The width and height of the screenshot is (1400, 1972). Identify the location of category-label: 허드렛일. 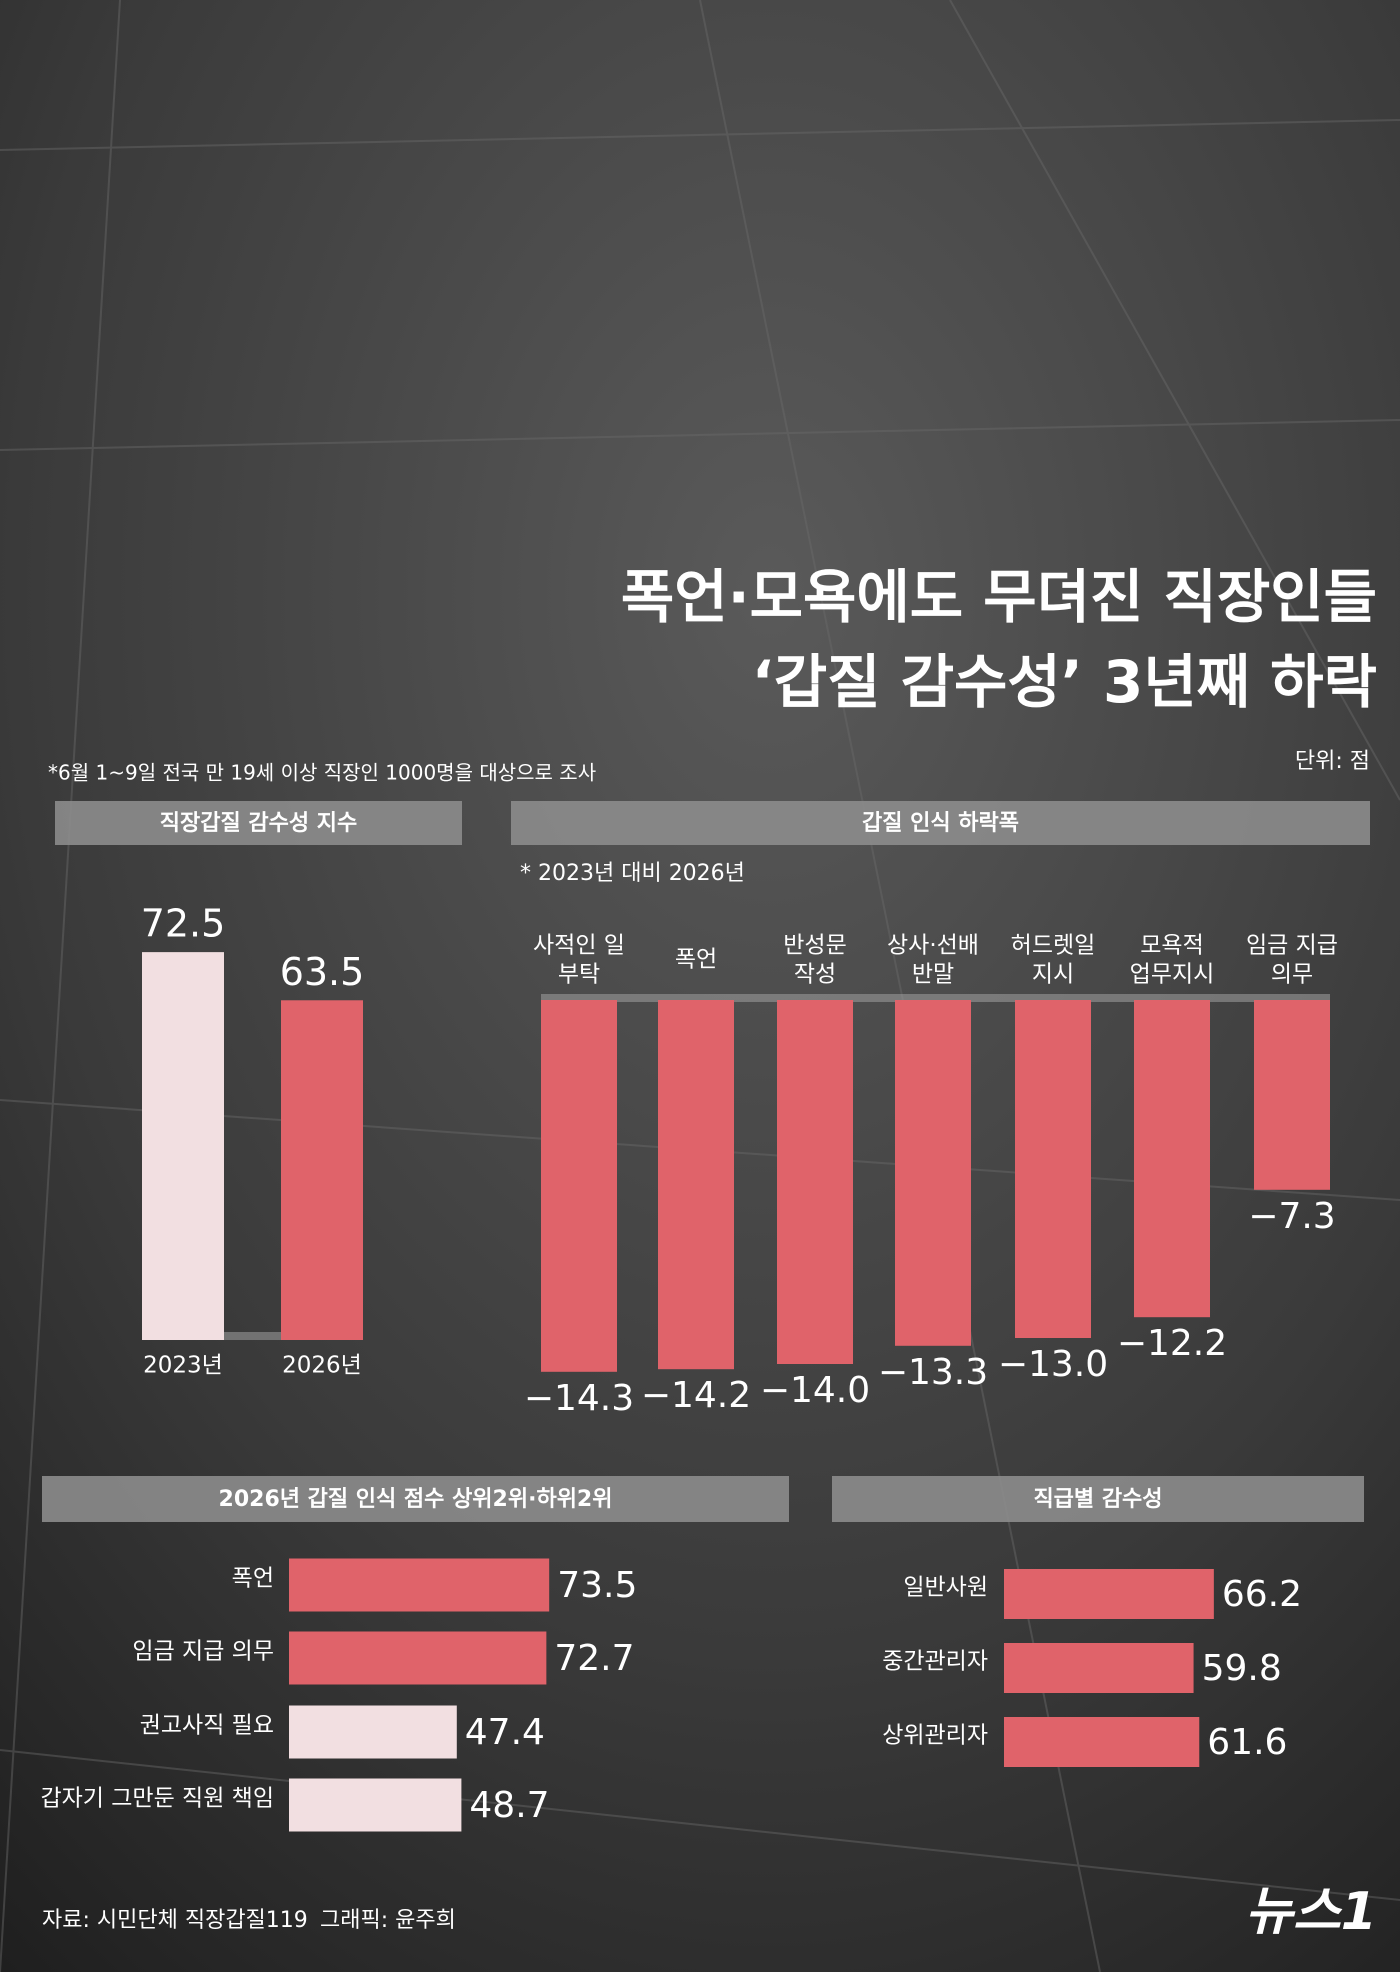
(1053, 946).